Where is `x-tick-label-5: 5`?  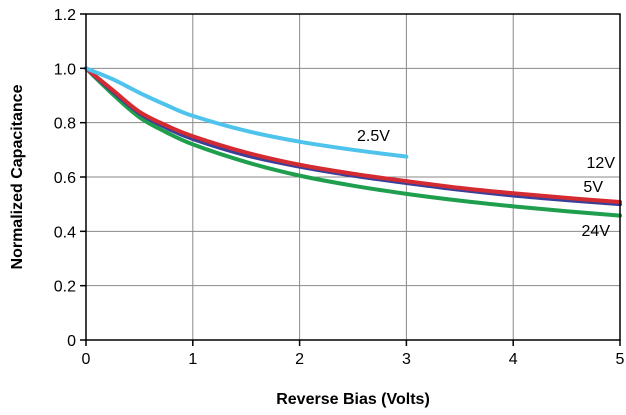 x-tick-label-5: 5 is located at coordinates (620, 359).